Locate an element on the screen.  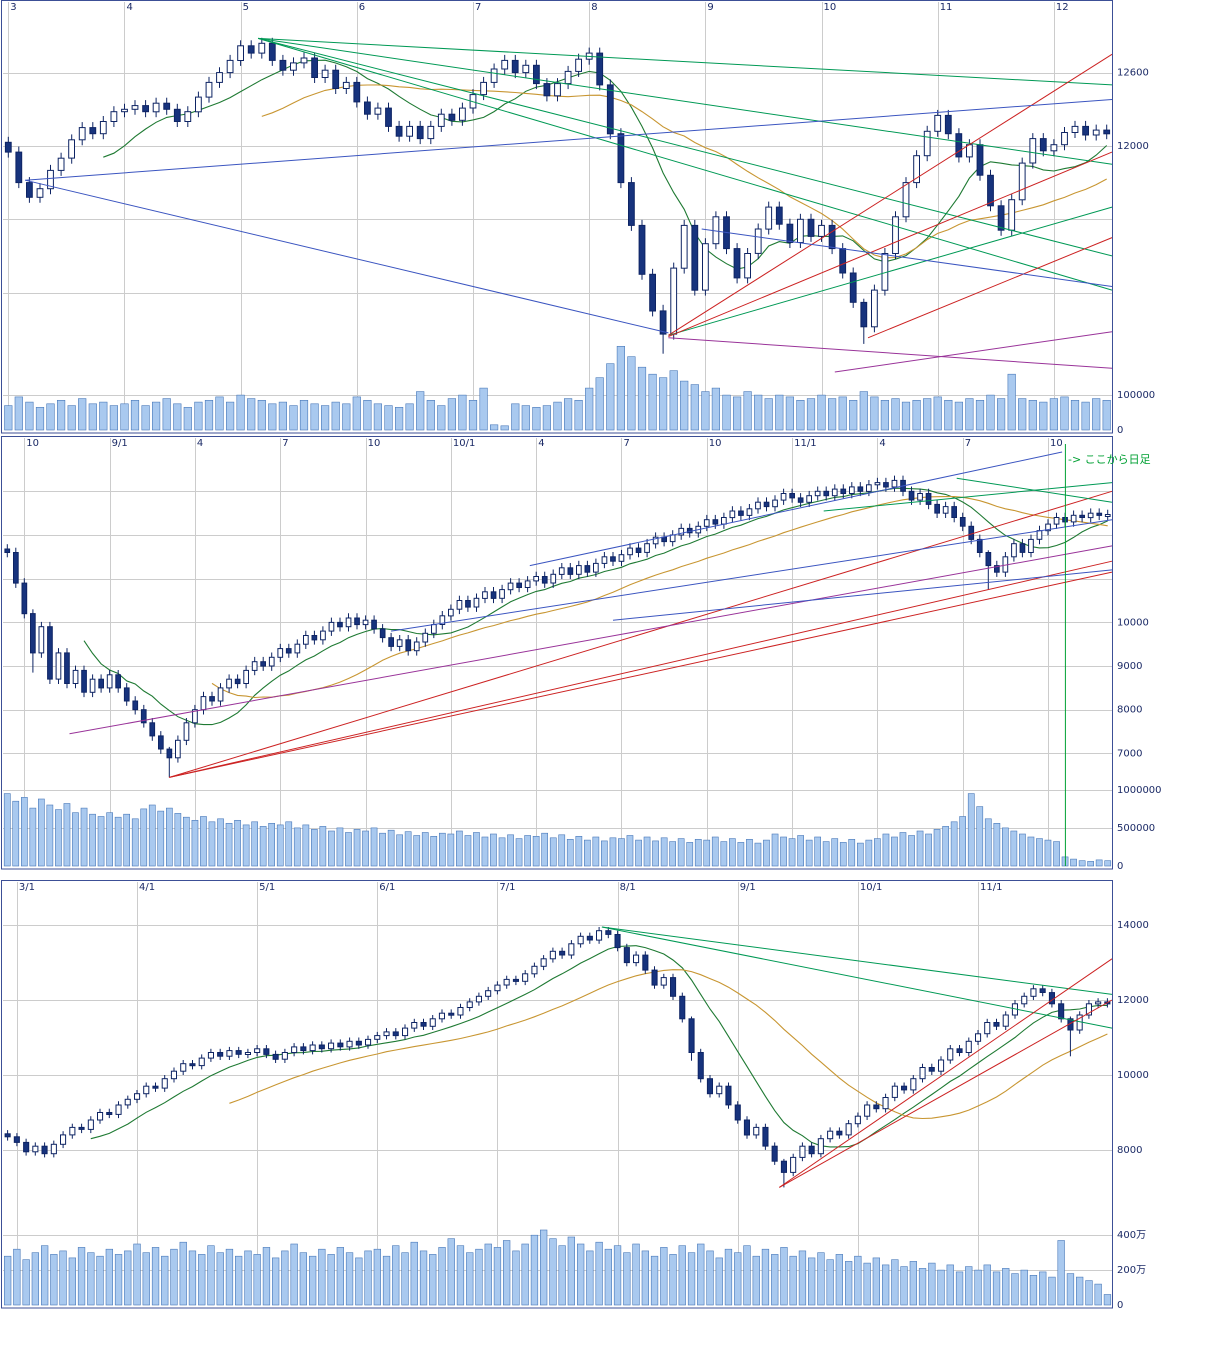
svg-text: 6/1 is located at coordinates (387, 887).